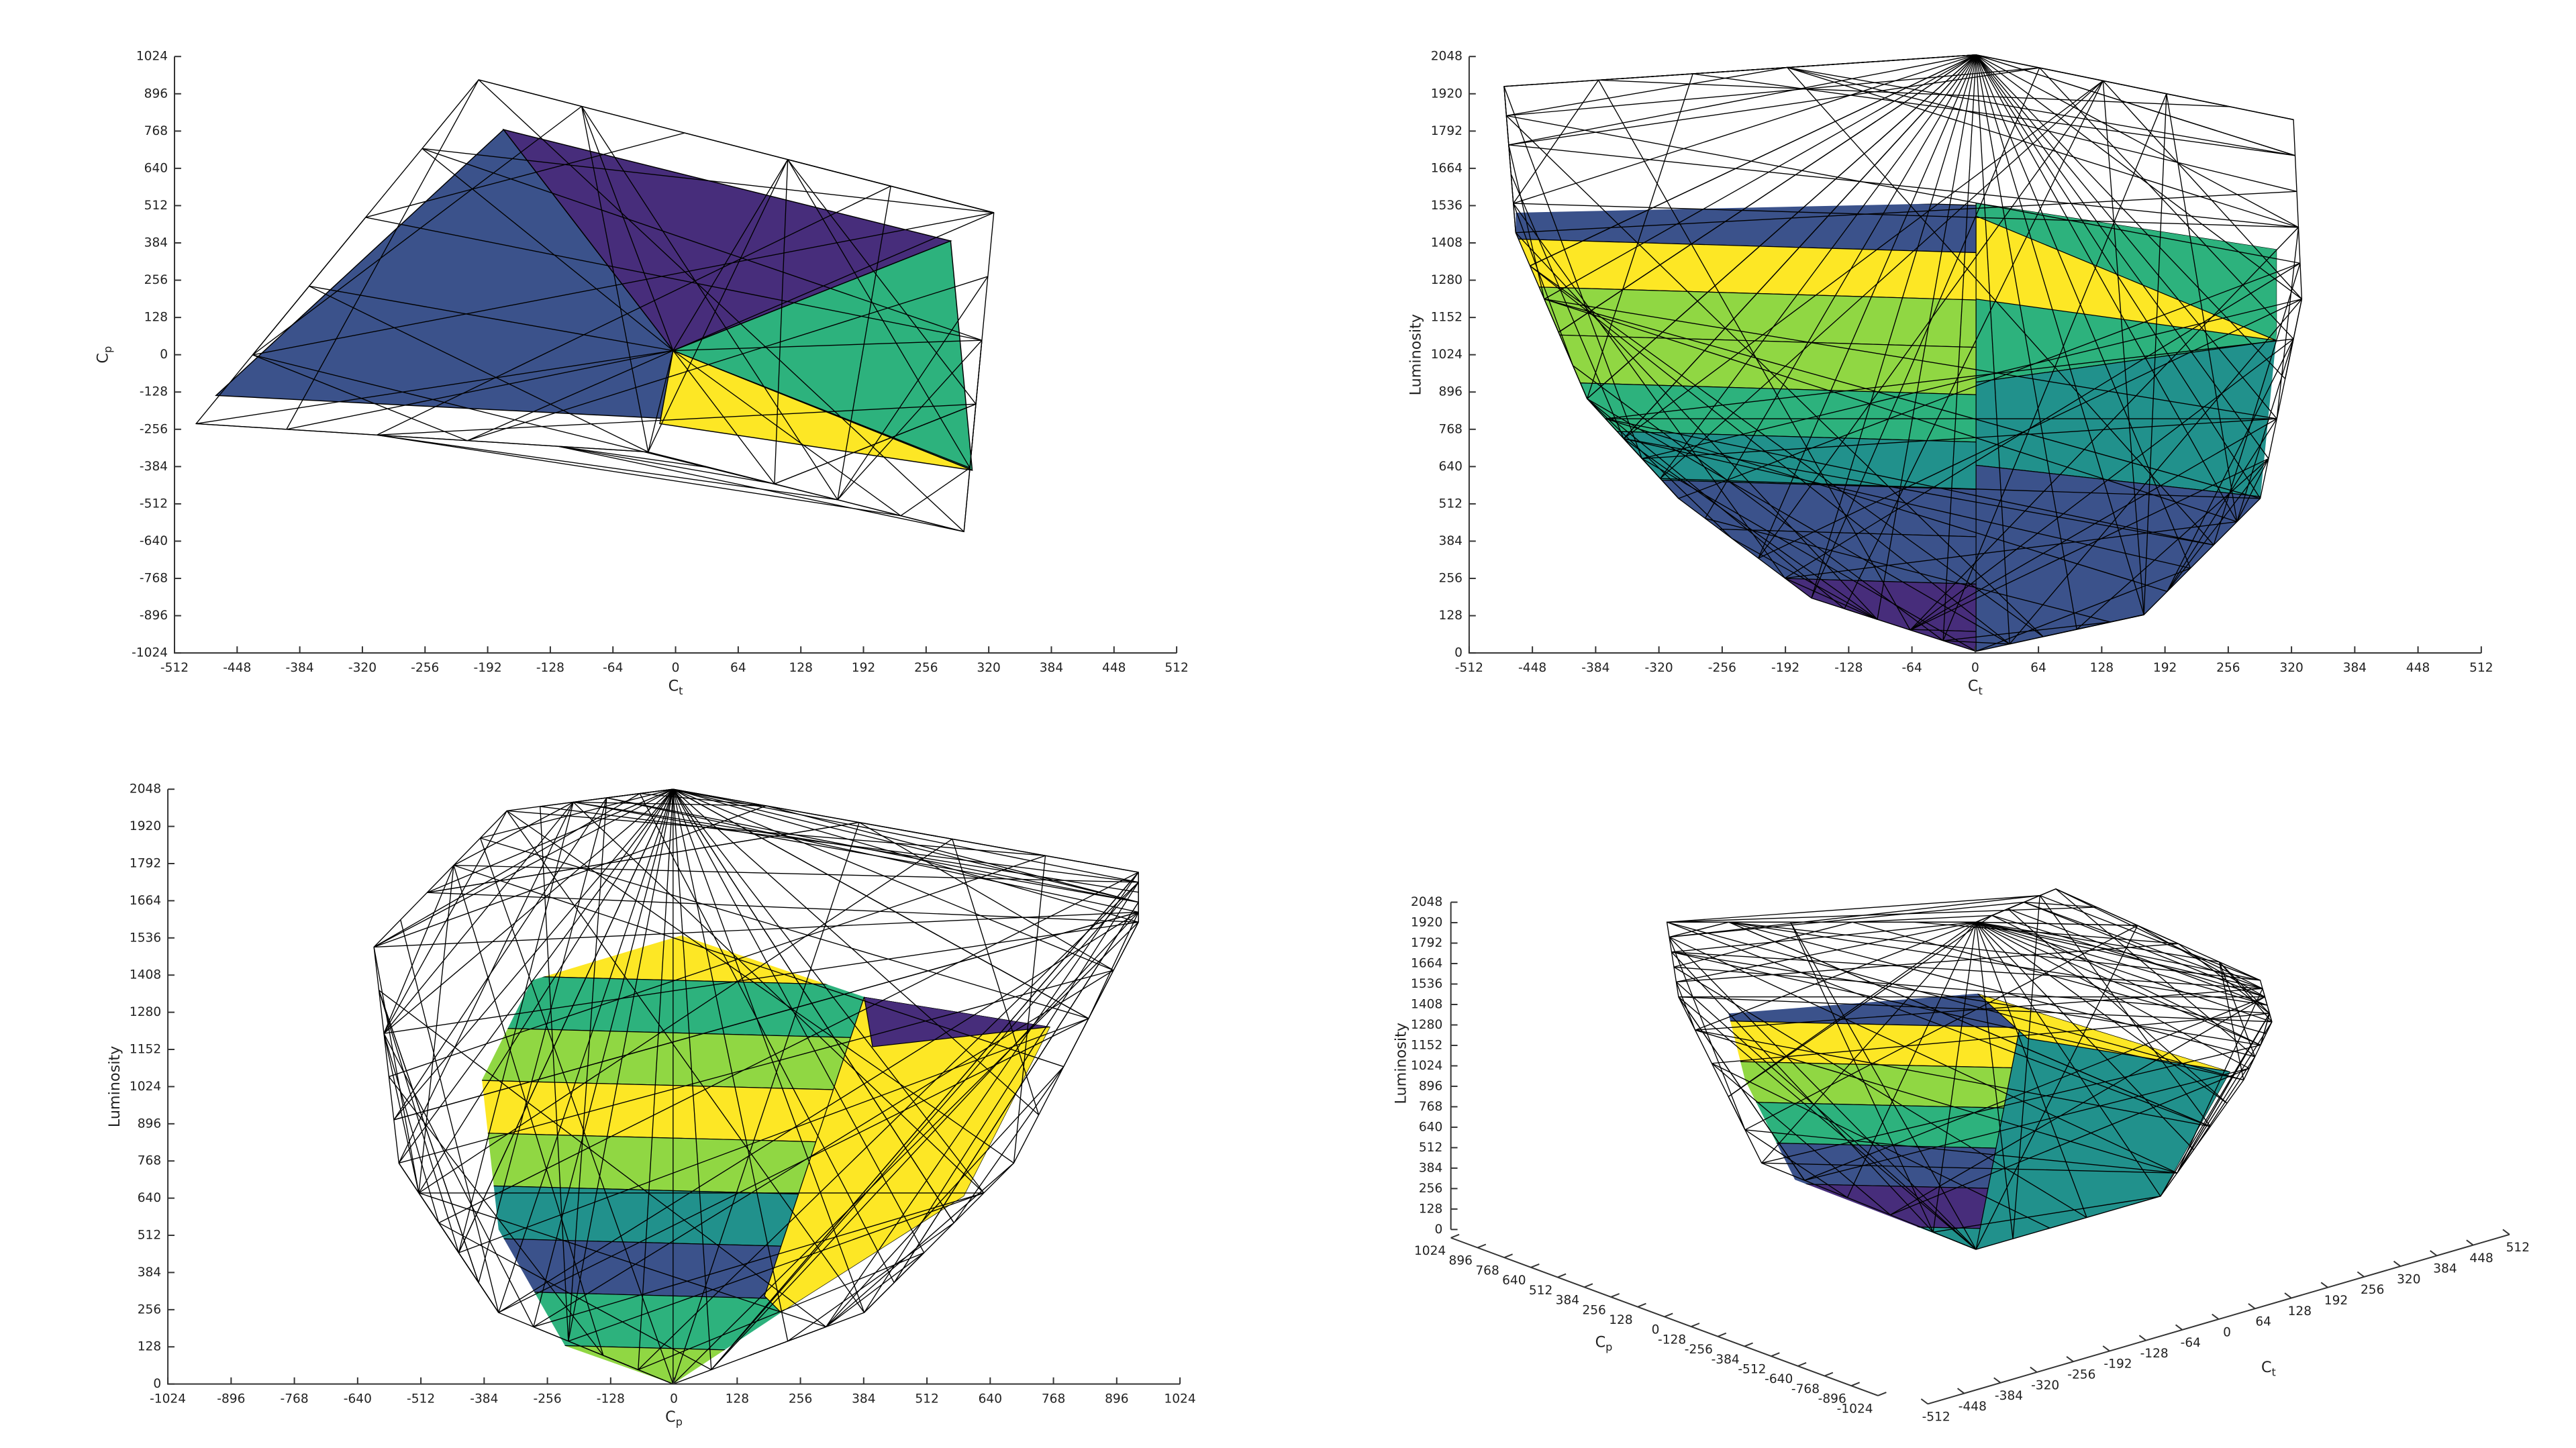  I want to click on x-tick-label: 128, so click(800, 668).